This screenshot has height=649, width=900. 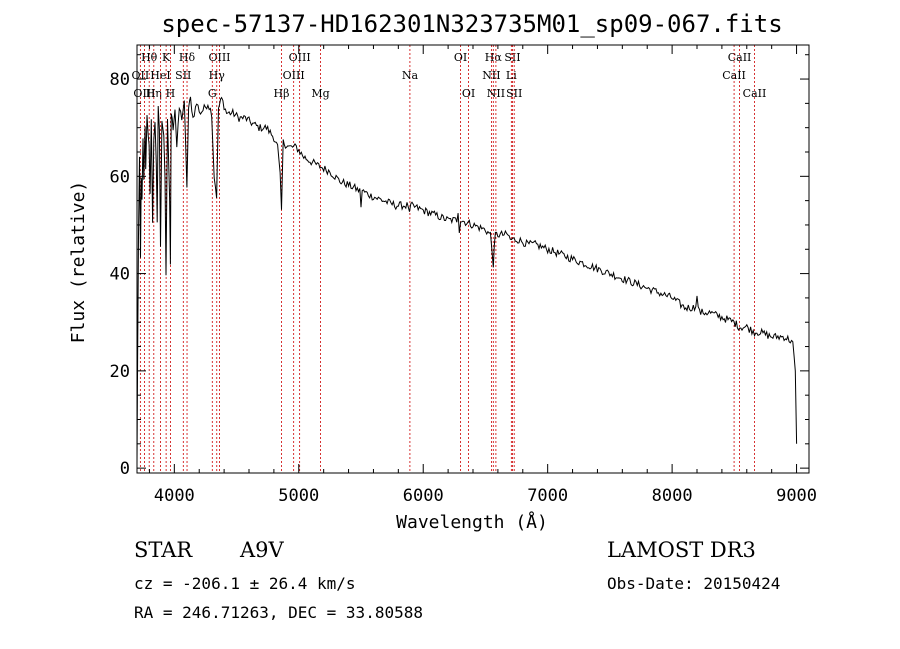 I want to click on line-marker-label: HeI, so click(x=160, y=75).